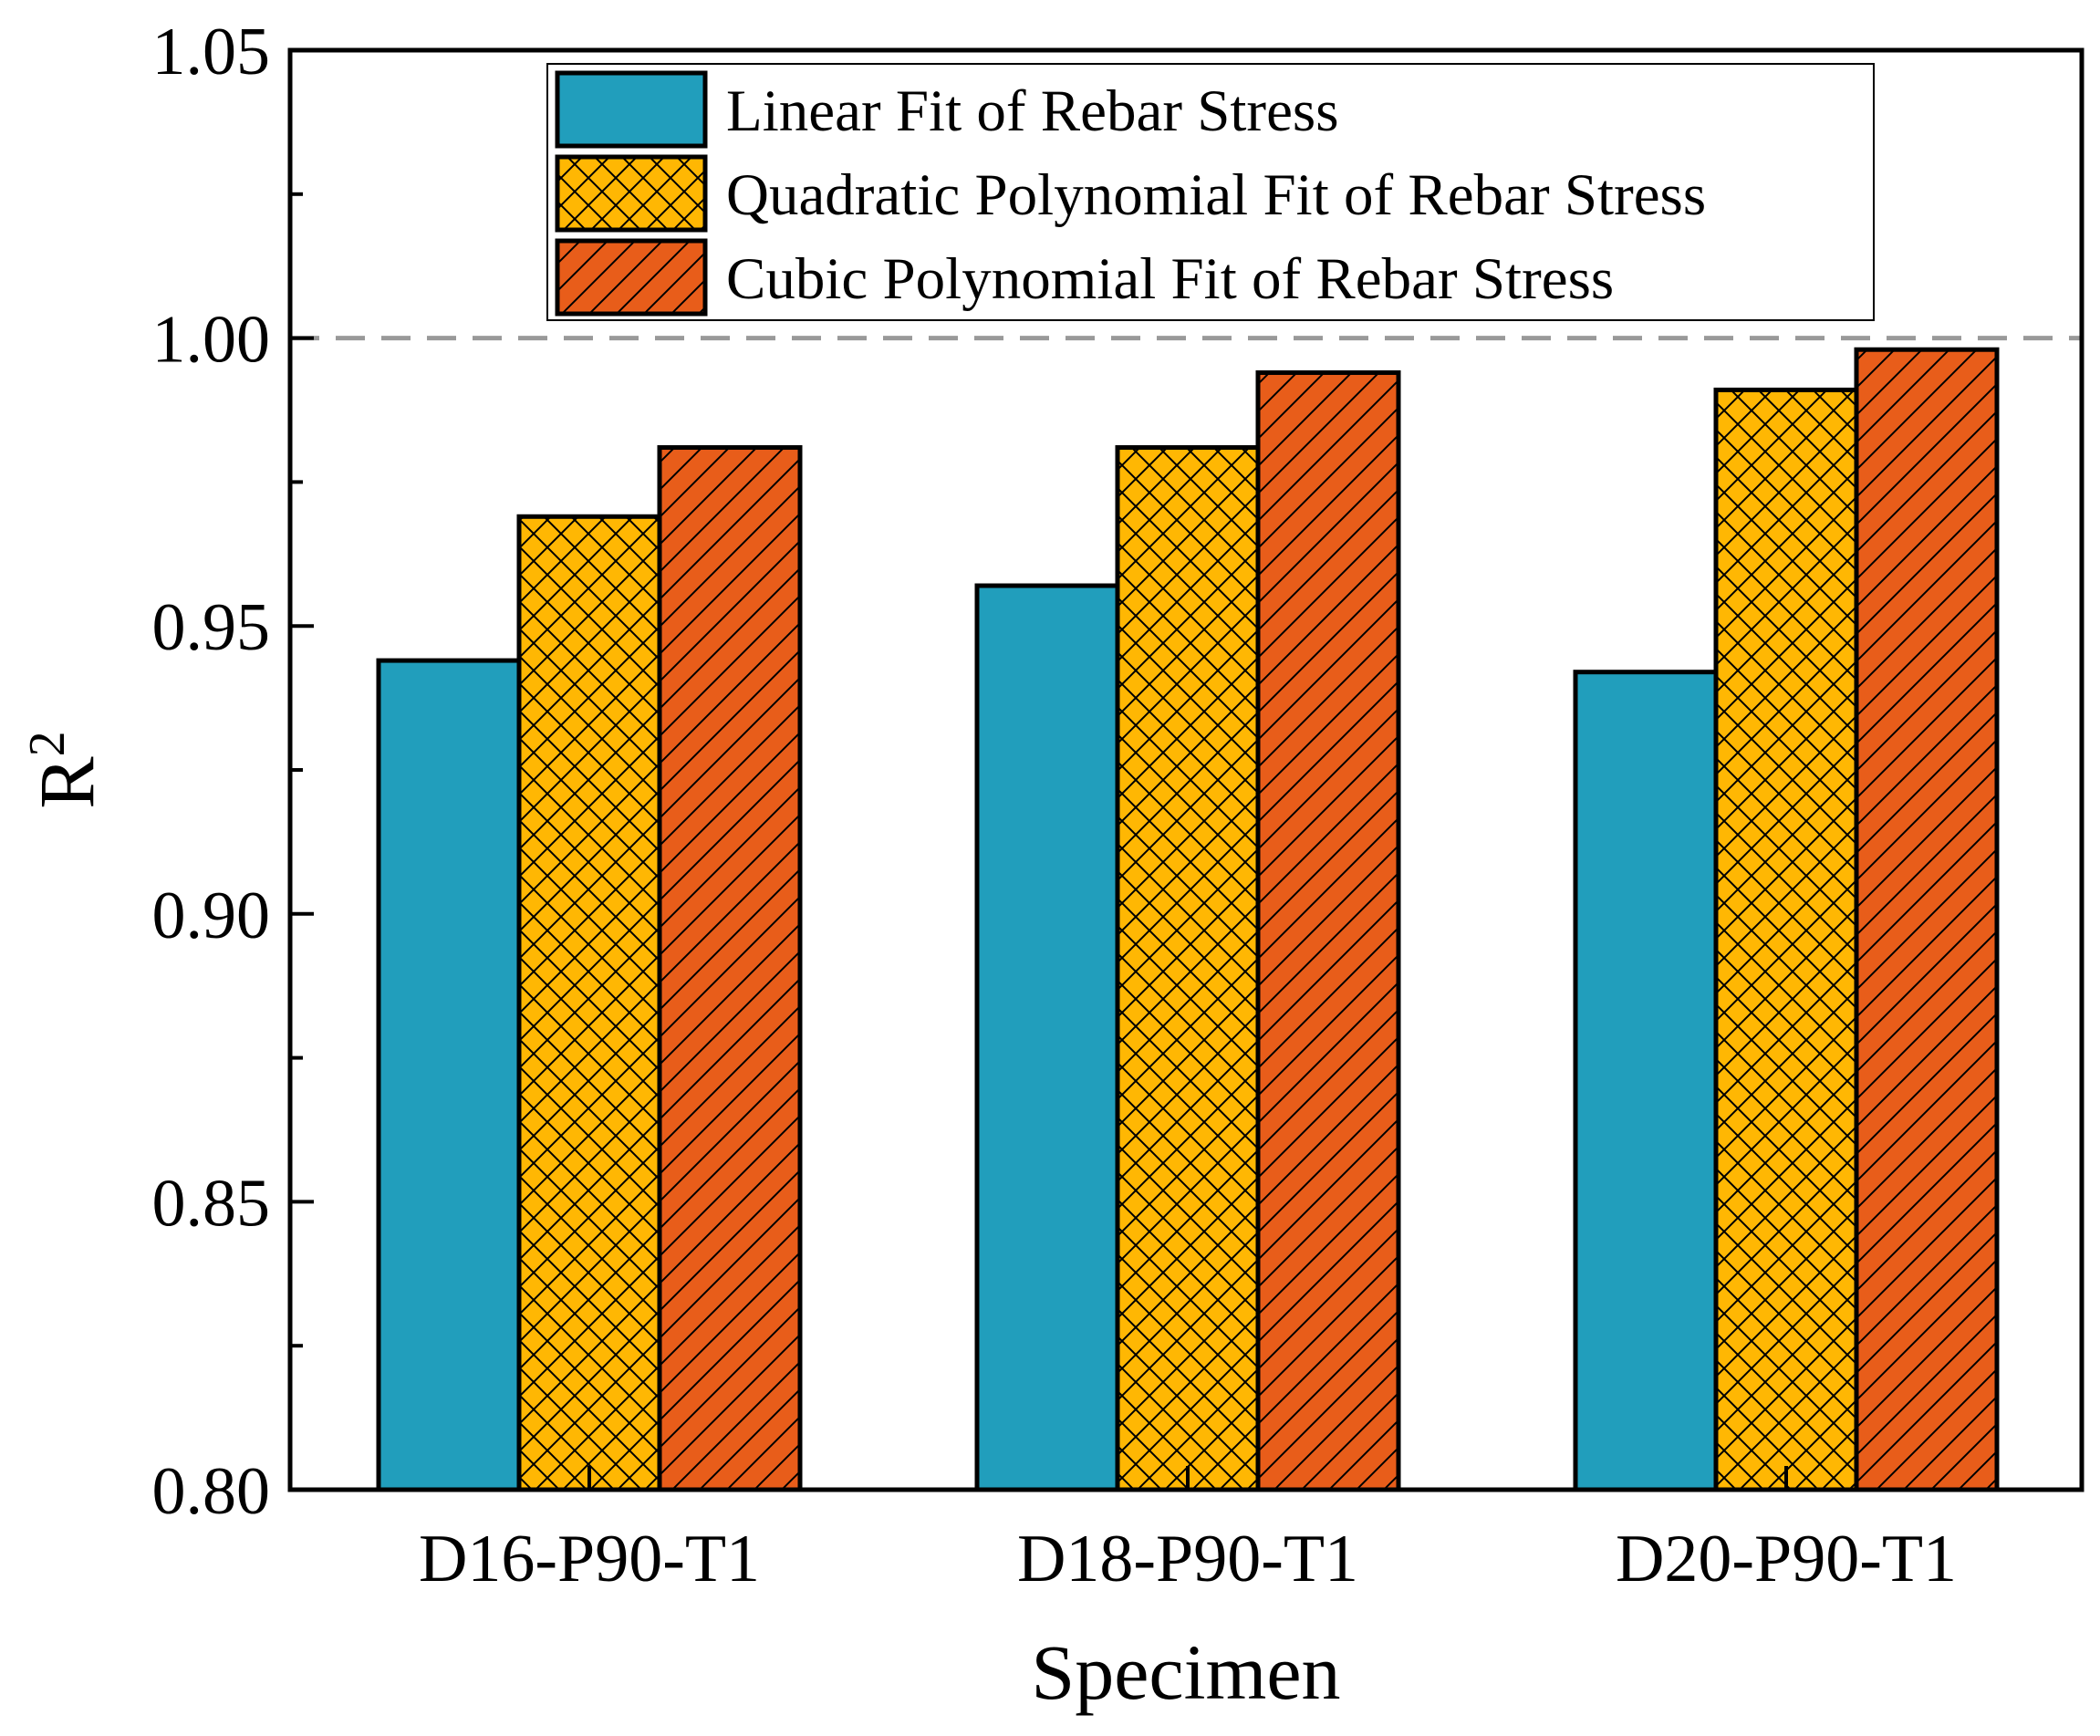 This screenshot has width=2100, height=1736. Describe the element at coordinates (211, 52) in the screenshot. I see `y-tick-label: 1.05` at that location.